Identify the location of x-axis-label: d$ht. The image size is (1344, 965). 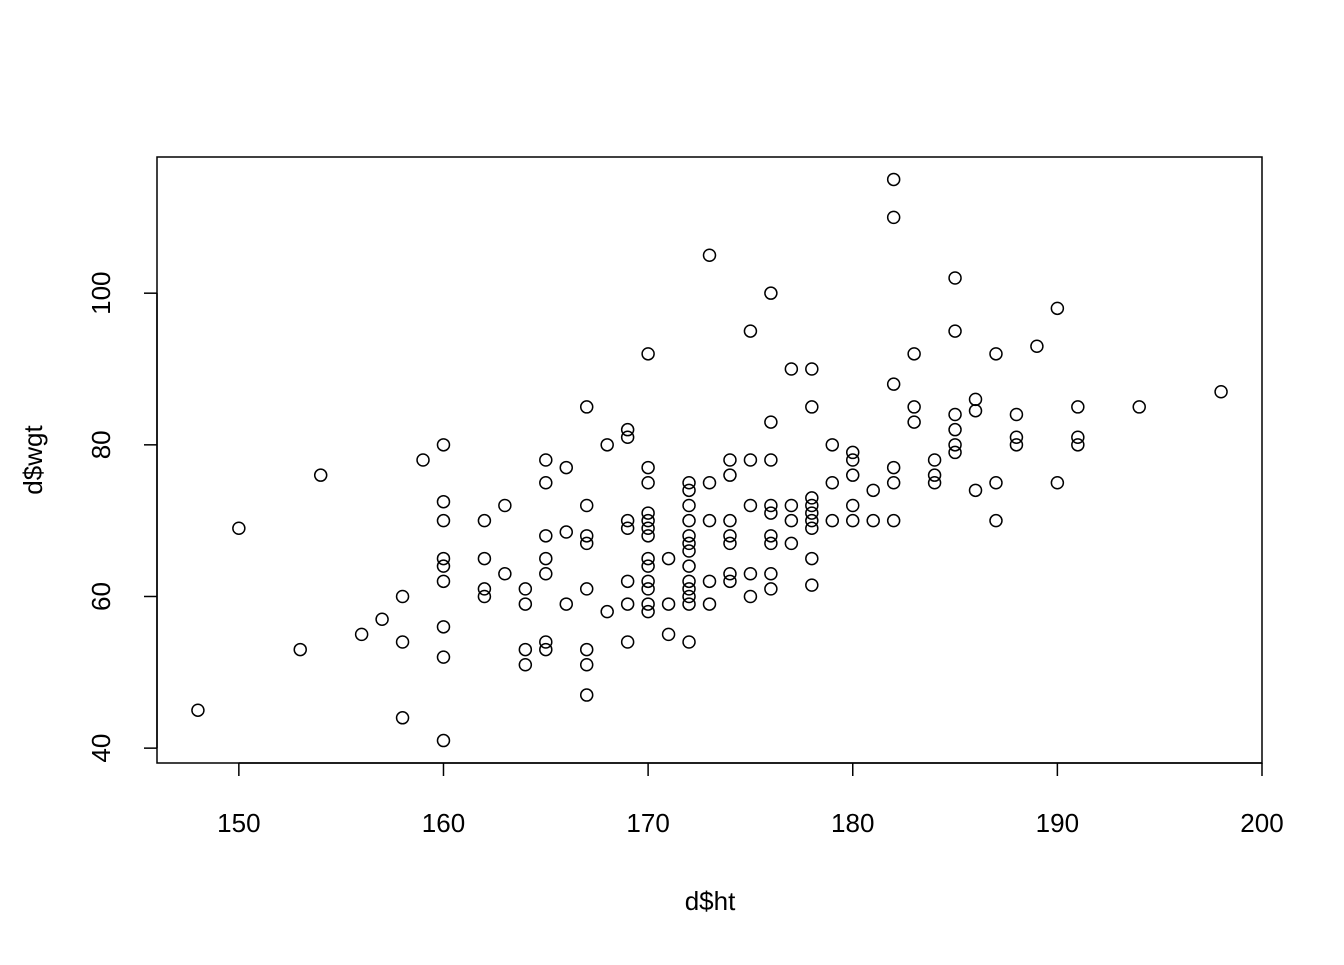
(710, 901).